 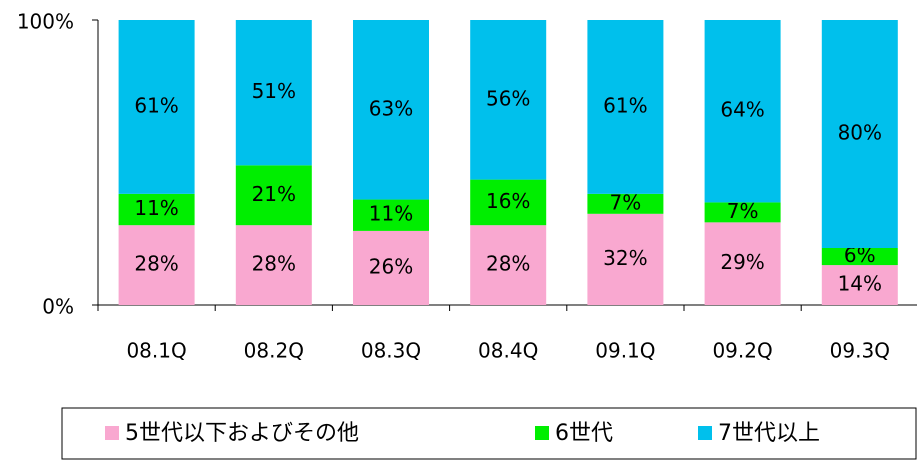 What do you see at coordinates (45, 22) in the screenshot?
I see `y-tick-label: 100%` at bounding box center [45, 22].